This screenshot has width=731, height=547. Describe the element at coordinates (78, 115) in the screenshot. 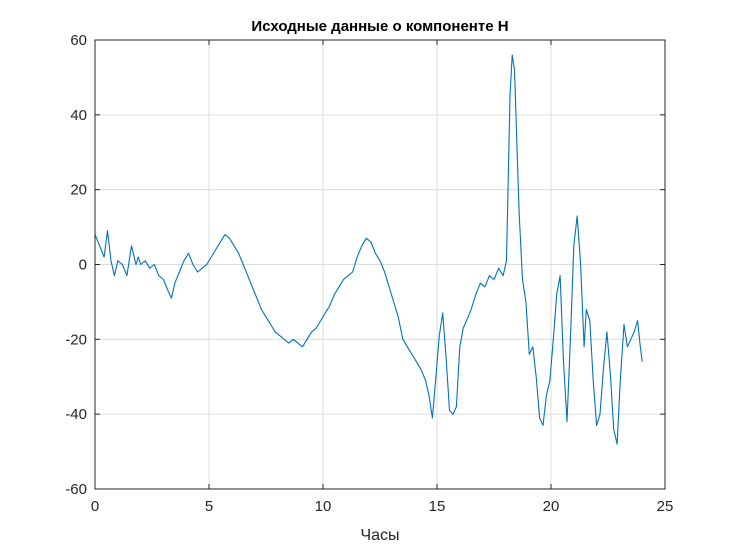

I see `y-tick-label: 40` at that location.